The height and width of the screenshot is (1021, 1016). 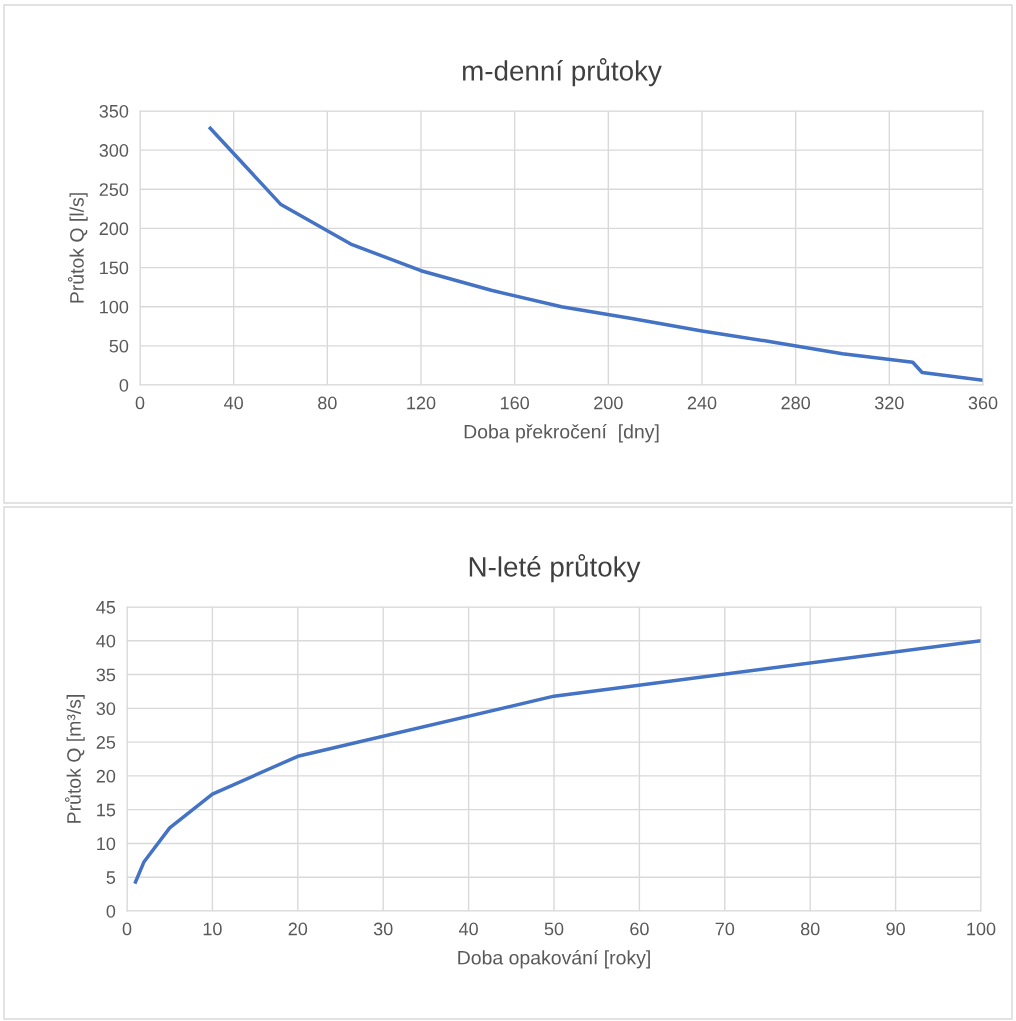 I want to click on y-tick-label: 40, so click(x=106, y=641).